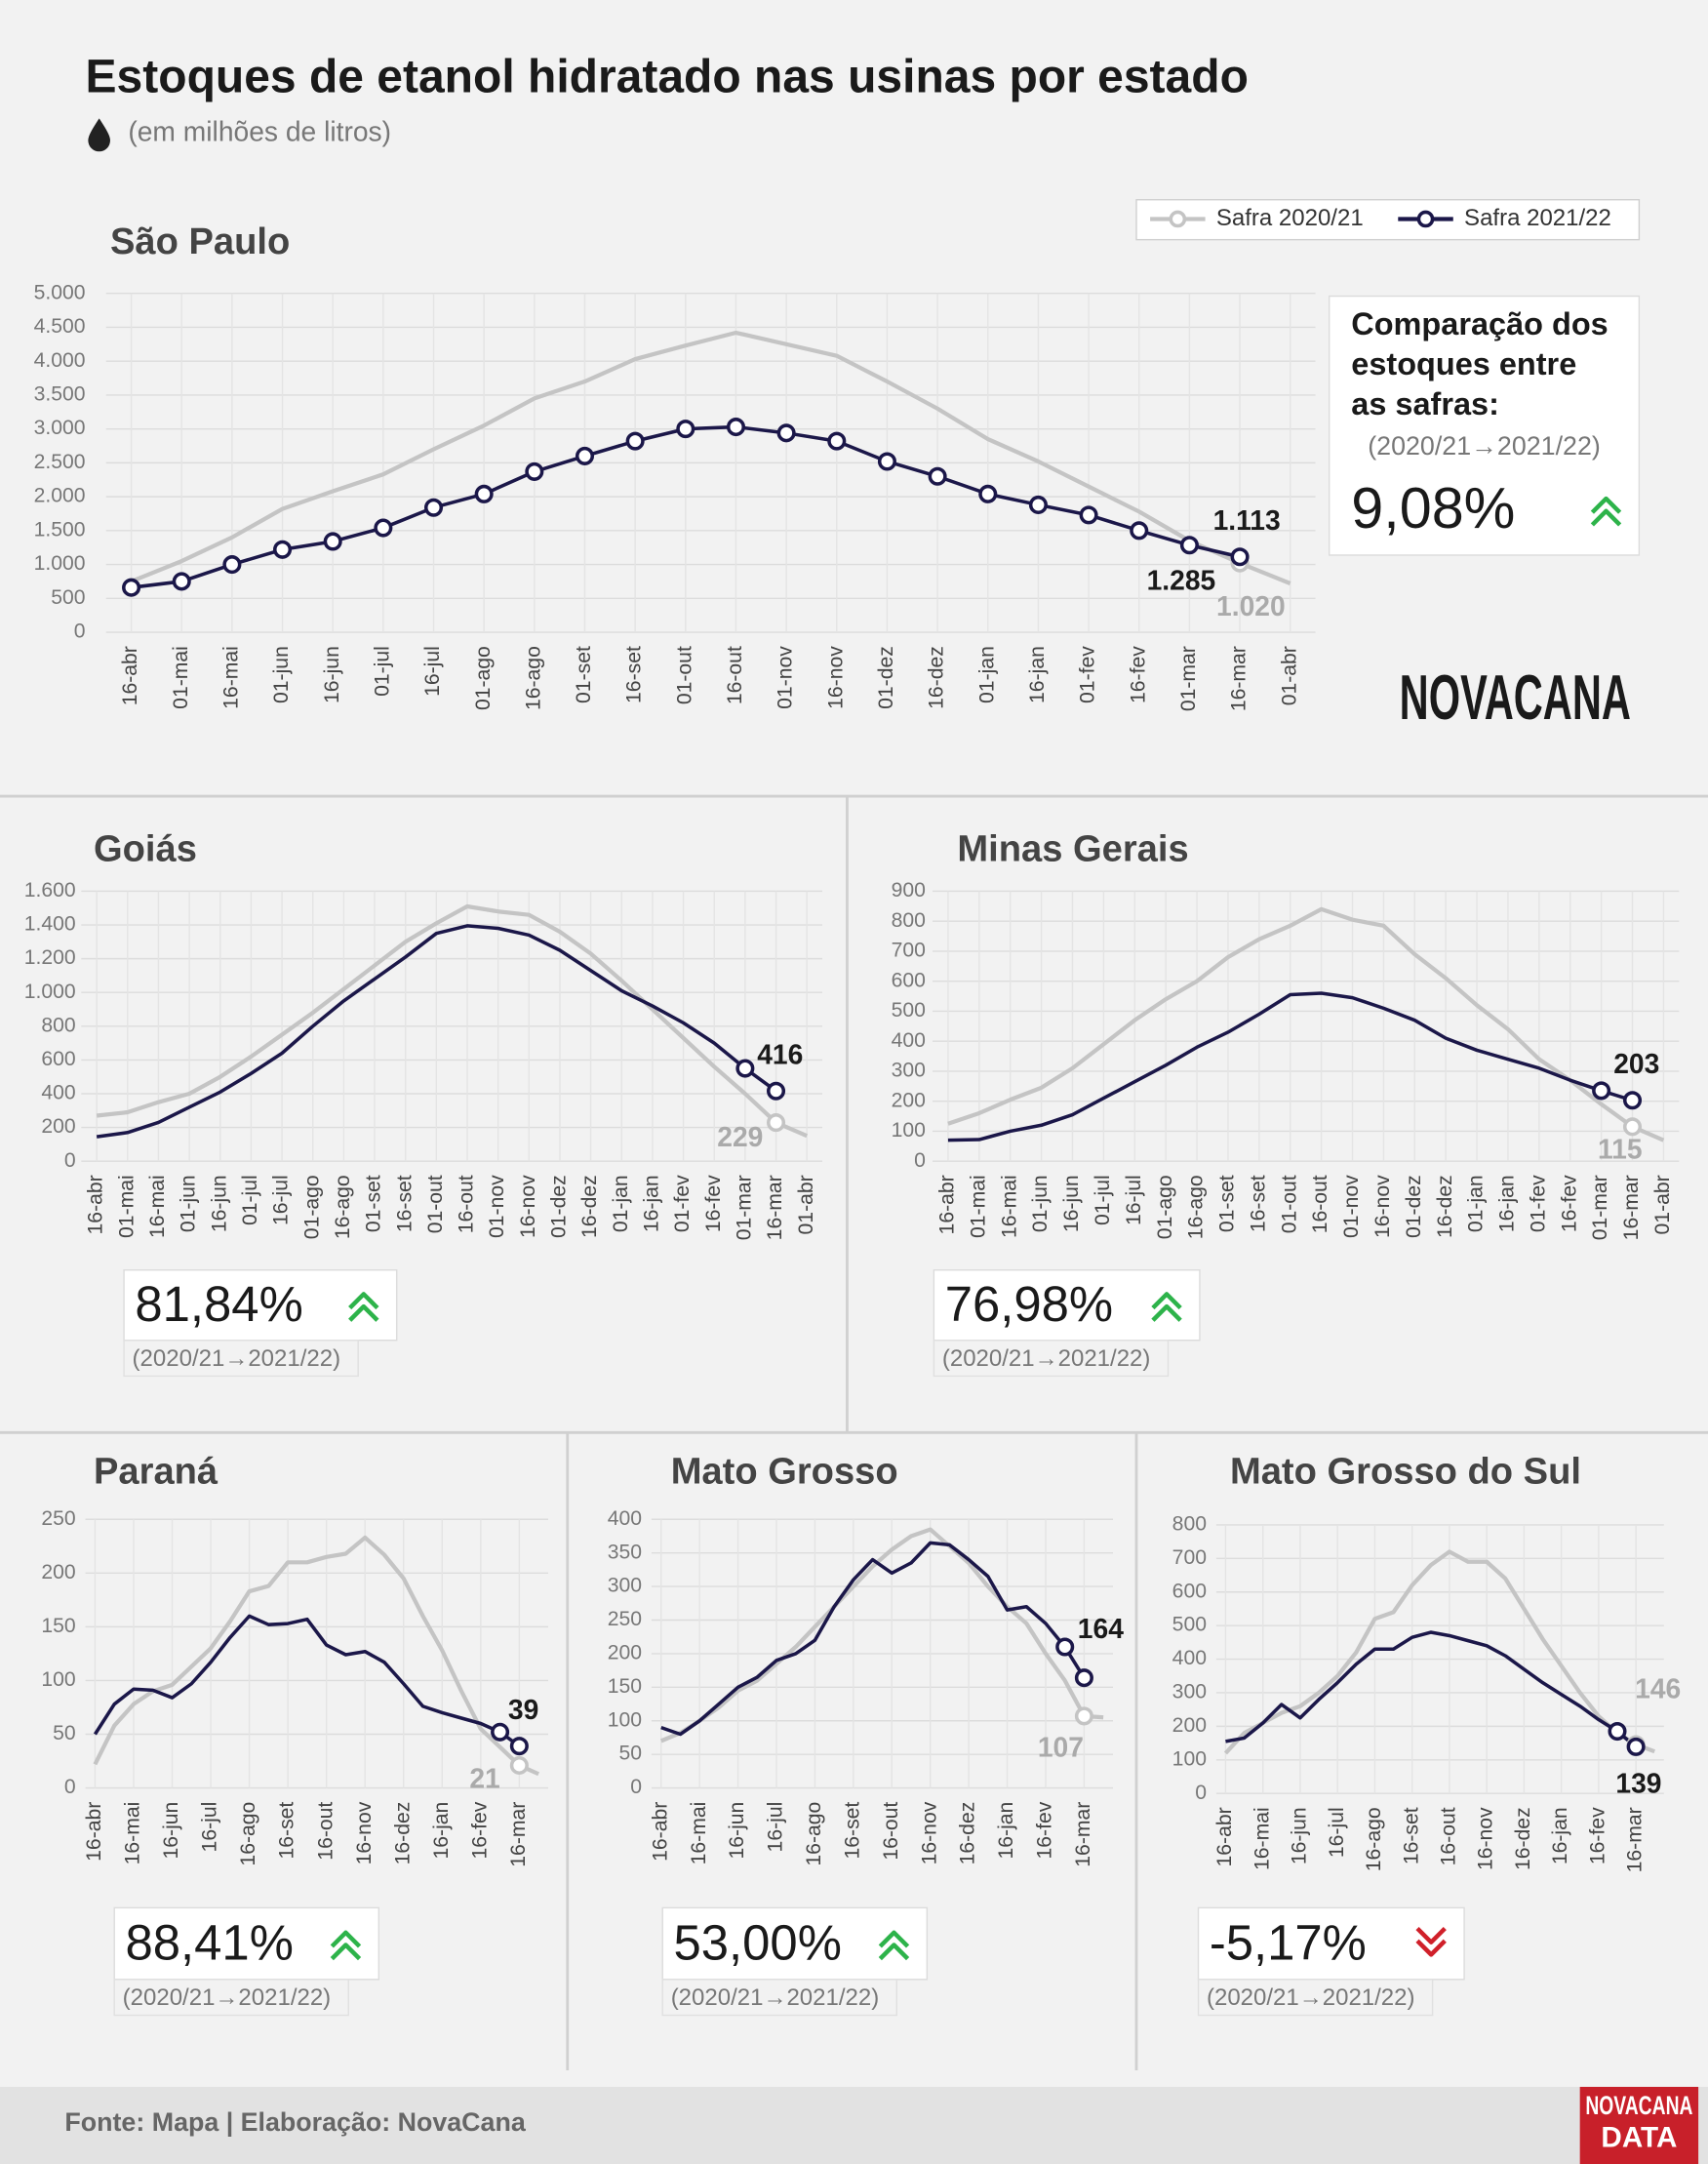  What do you see at coordinates (200, 241) in the screenshot?
I see `panel-title: São Paulo` at bounding box center [200, 241].